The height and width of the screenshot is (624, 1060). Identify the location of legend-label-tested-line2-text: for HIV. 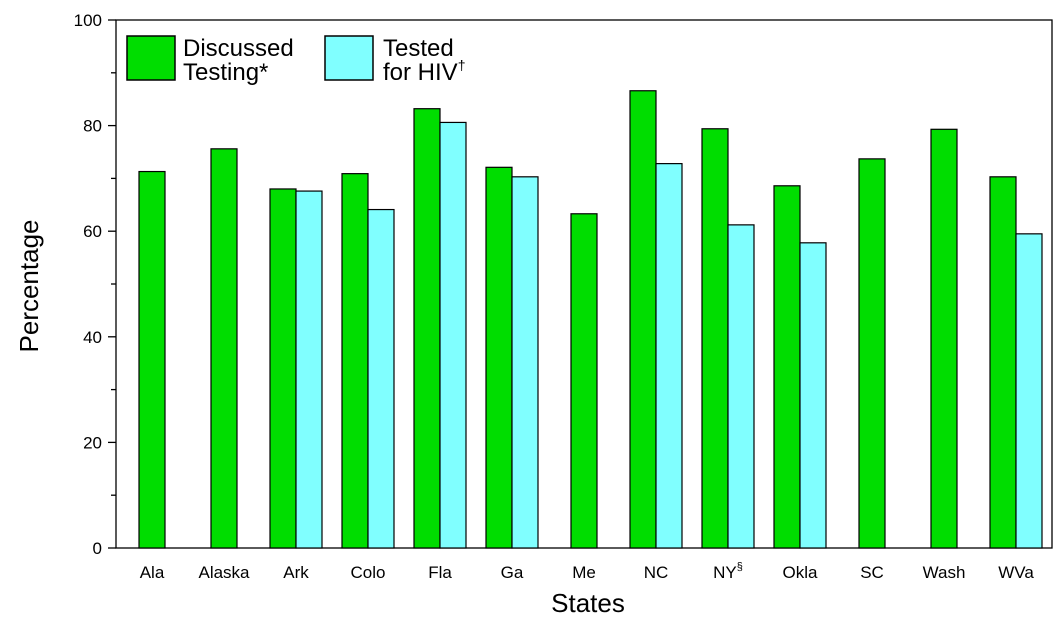
(420, 72).